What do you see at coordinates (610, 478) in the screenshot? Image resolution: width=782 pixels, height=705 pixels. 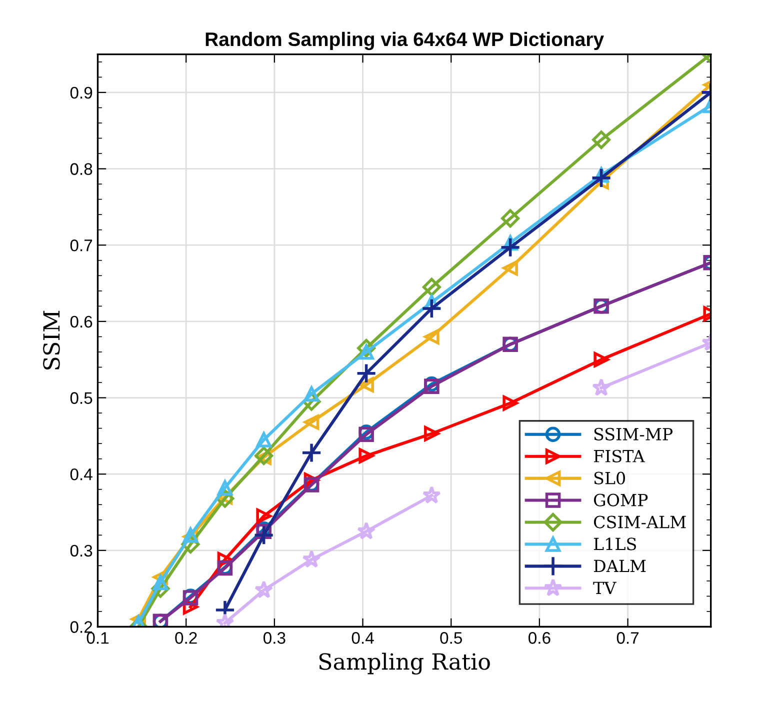 I see `legend-label: SL0` at bounding box center [610, 478].